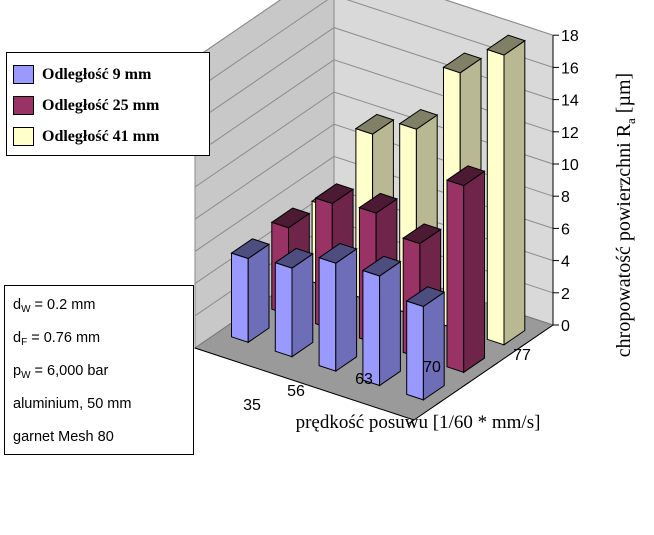 This screenshot has height=535, width=654. Describe the element at coordinates (565, 294) in the screenshot. I see `y-tick-label: 2` at that location.